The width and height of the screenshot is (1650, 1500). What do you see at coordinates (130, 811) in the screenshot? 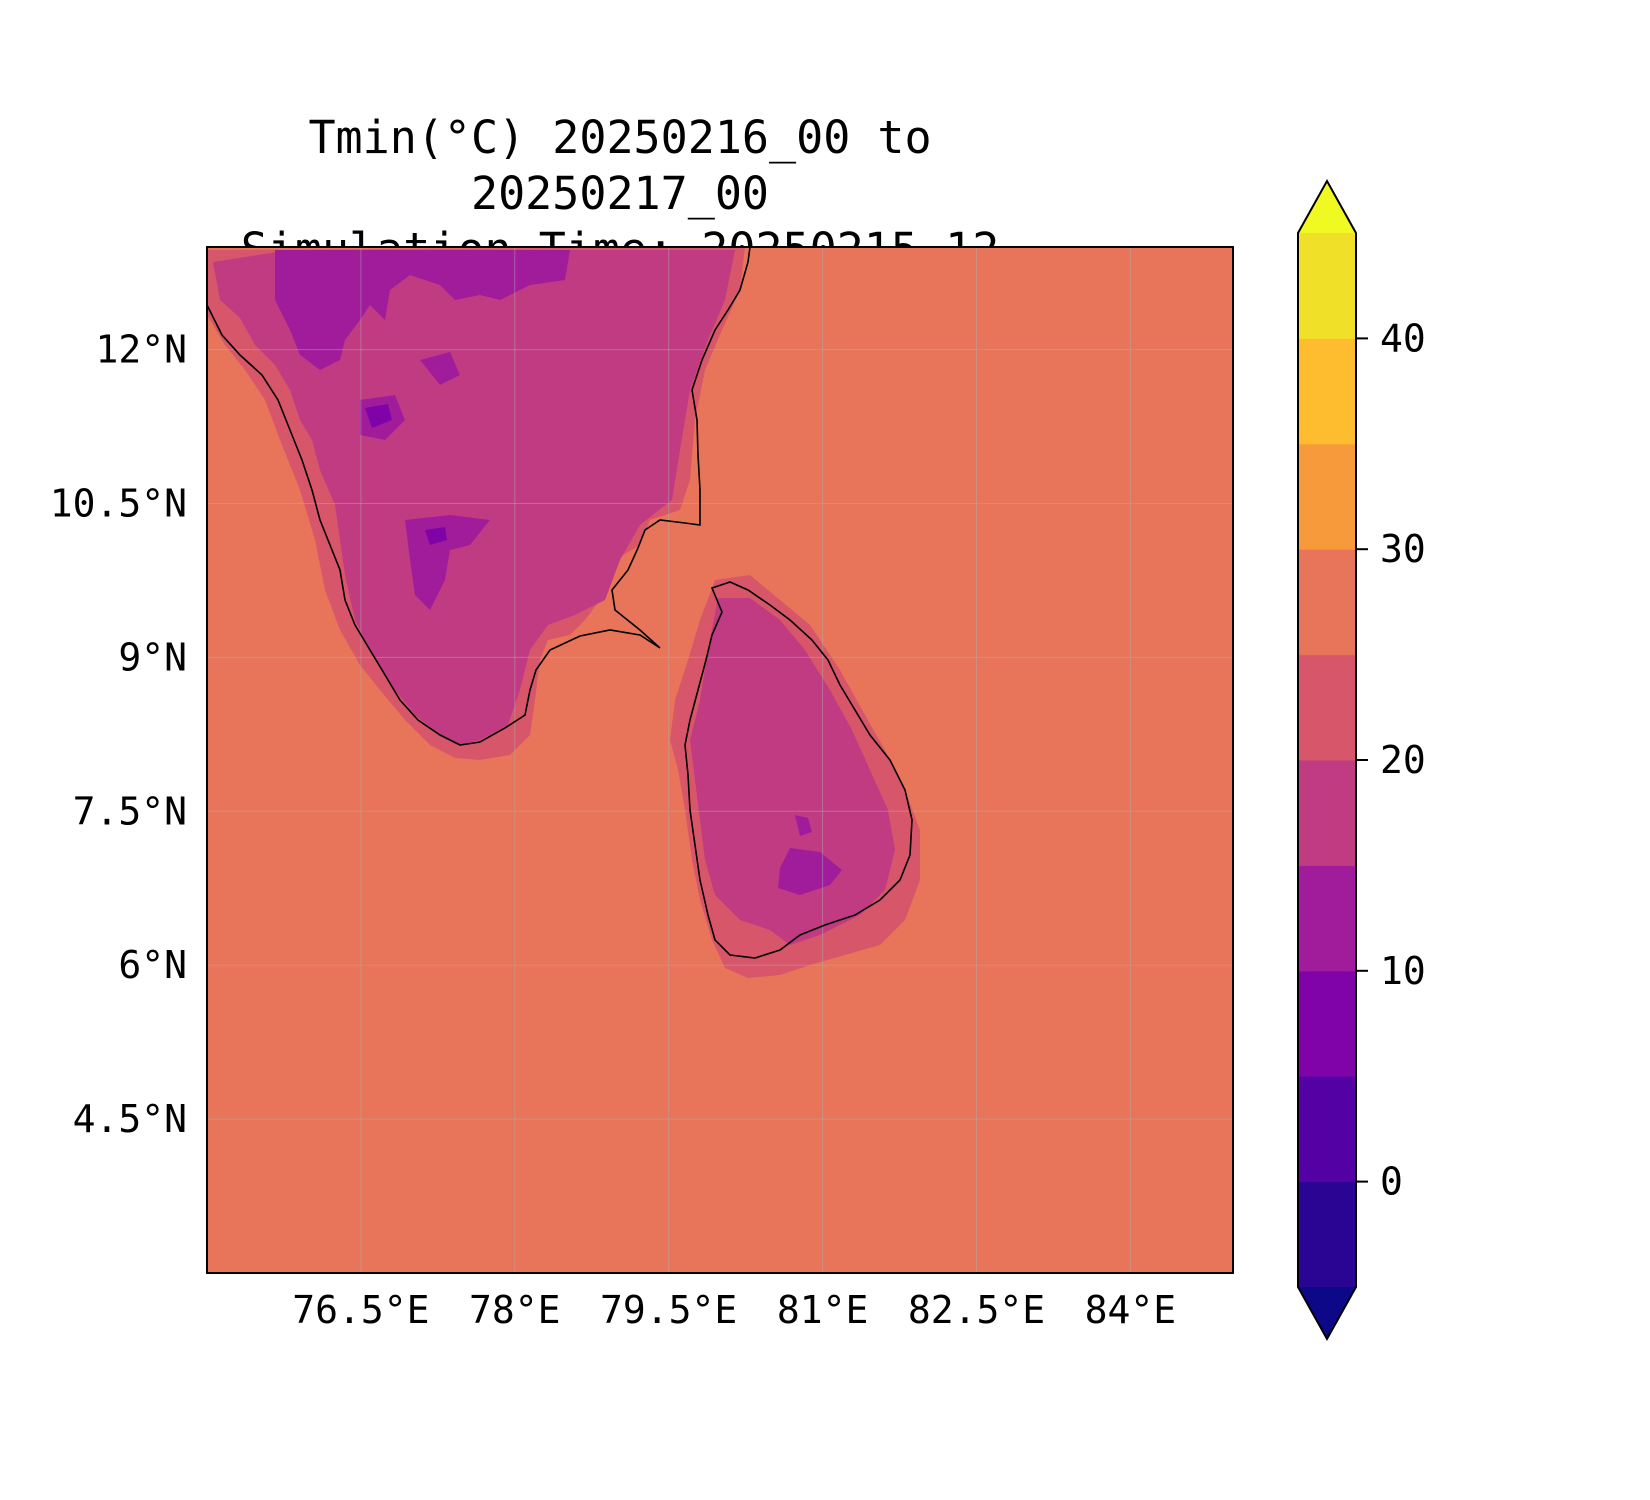
I see `lat-tick-label: 7.5°N` at bounding box center [130, 811].